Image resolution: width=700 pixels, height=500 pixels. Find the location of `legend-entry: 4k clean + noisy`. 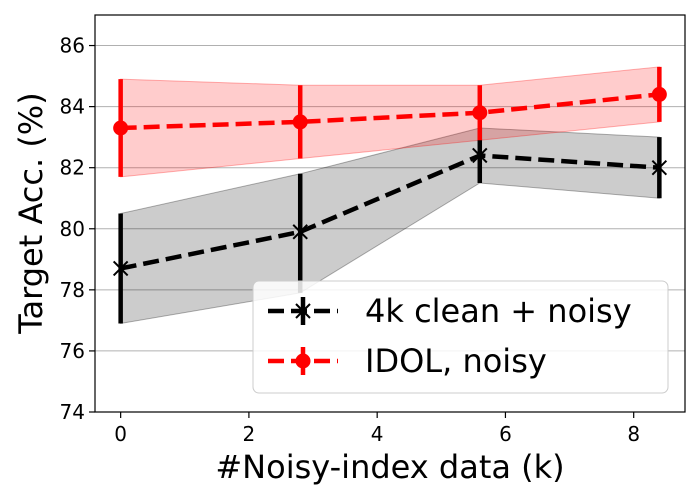

legend-entry: 4k clean + noisy is located at coordinates (450, 311).